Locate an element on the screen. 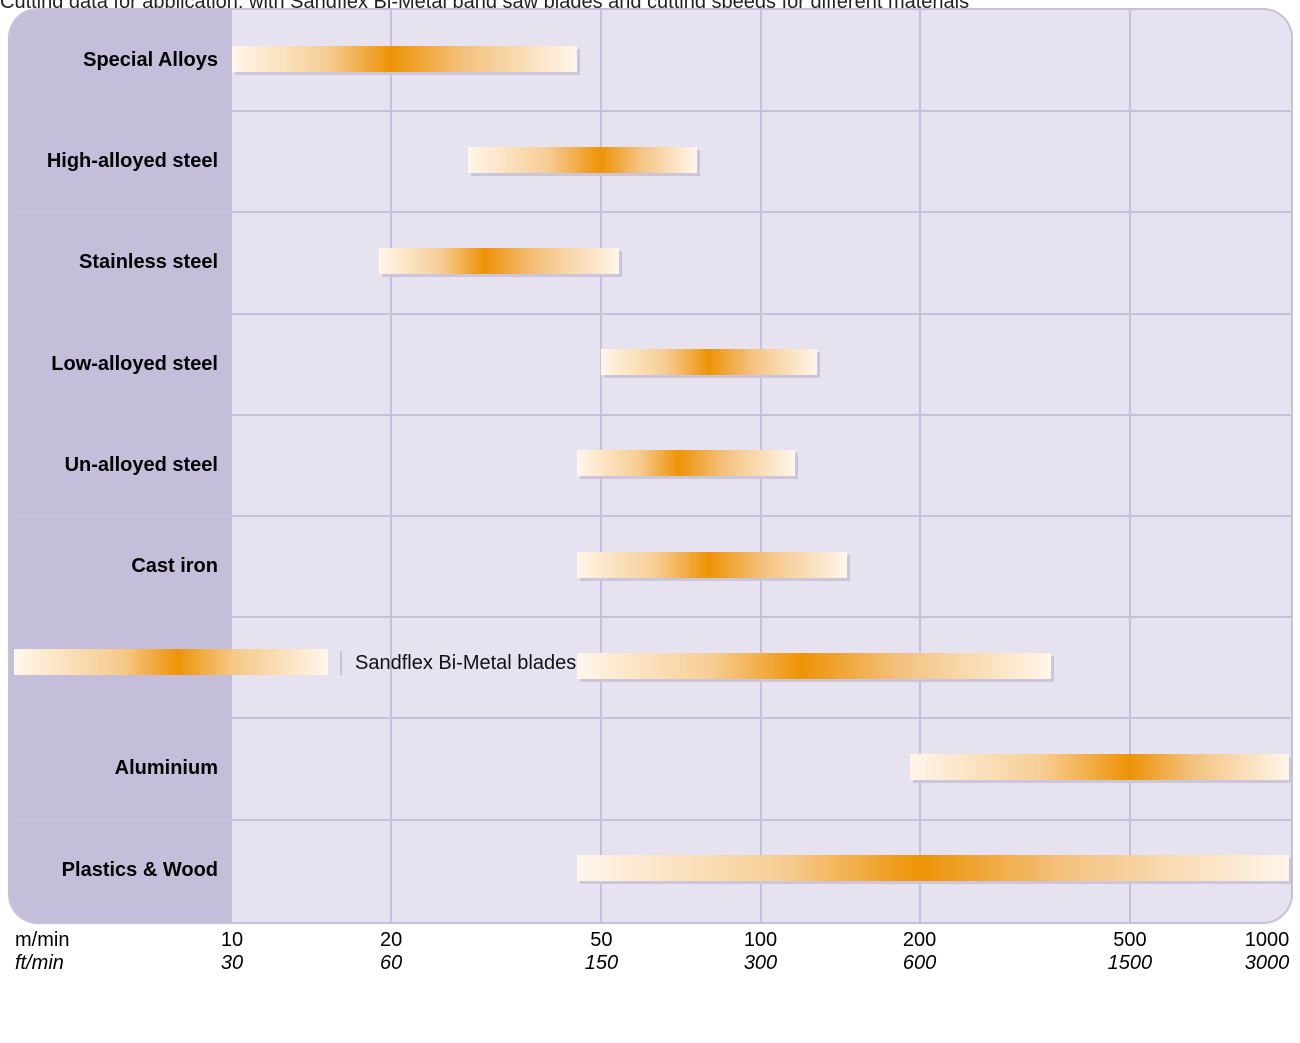  x-tick-label-m: 500 is located at coordinates (1130, 940).